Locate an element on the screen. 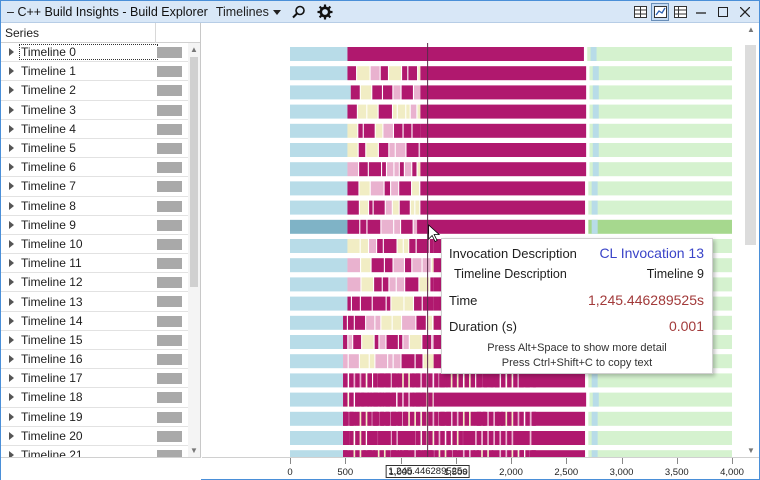 The width and height of the screenshot is (760, 480). grid-view-icon is located at coordinates (640, 12).